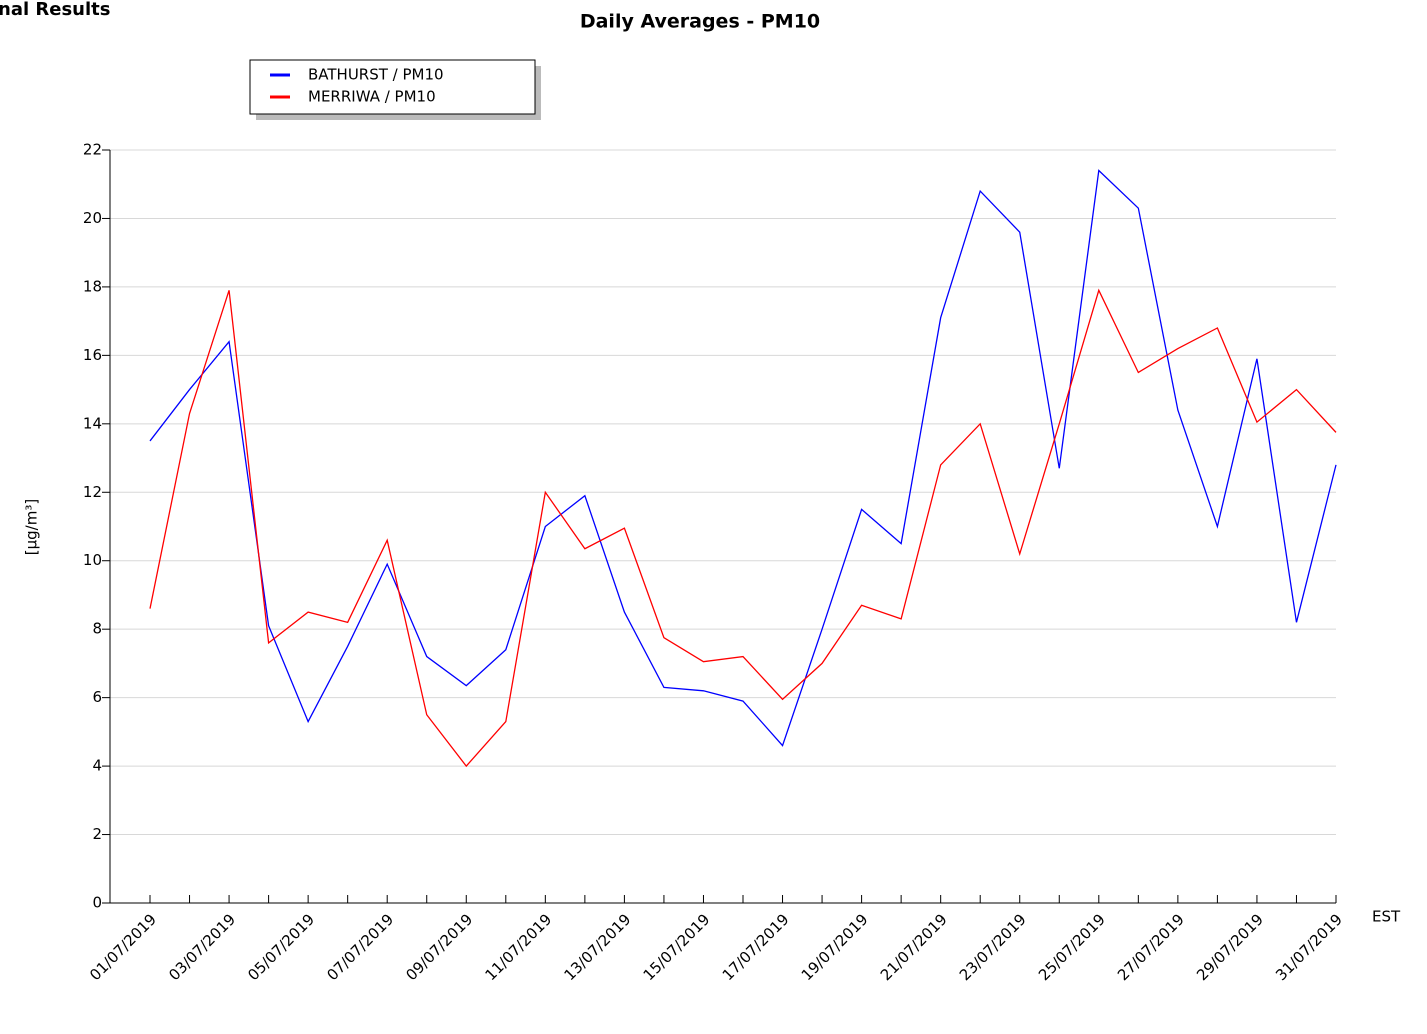  What do you see at coordinates (439, 947) in the screenshot?
I see `x-tick-label: 09/07/2019` at bounding box center [439, 947].